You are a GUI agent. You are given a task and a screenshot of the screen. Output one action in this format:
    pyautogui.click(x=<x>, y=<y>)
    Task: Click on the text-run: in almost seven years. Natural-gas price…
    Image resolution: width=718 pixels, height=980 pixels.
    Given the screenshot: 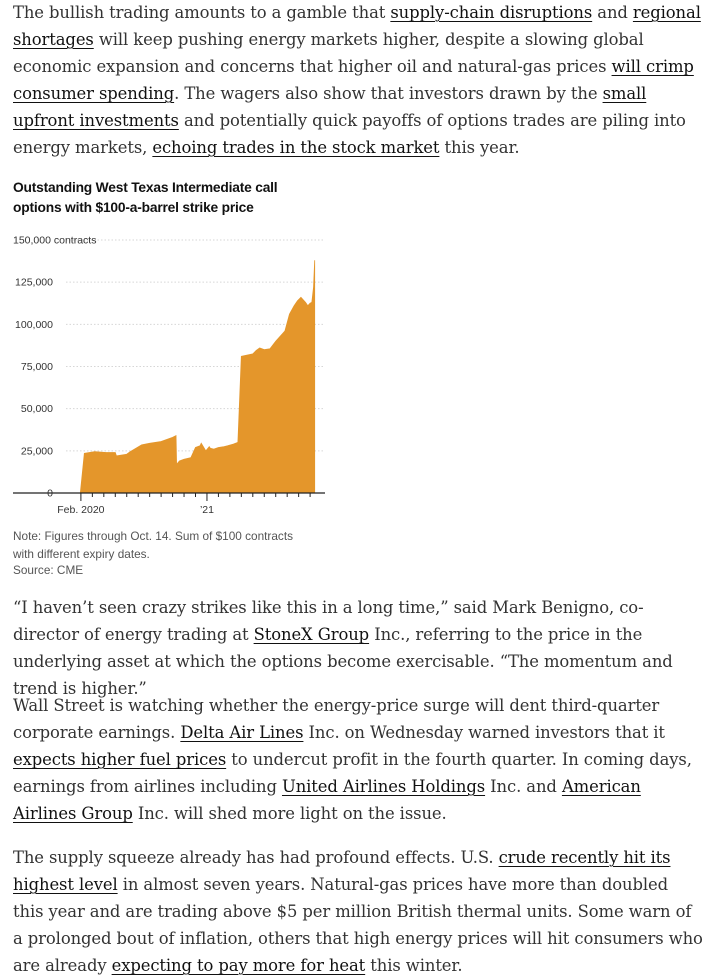 What is the action you would take?
    pyautogui.click(x=358, y=925)
    